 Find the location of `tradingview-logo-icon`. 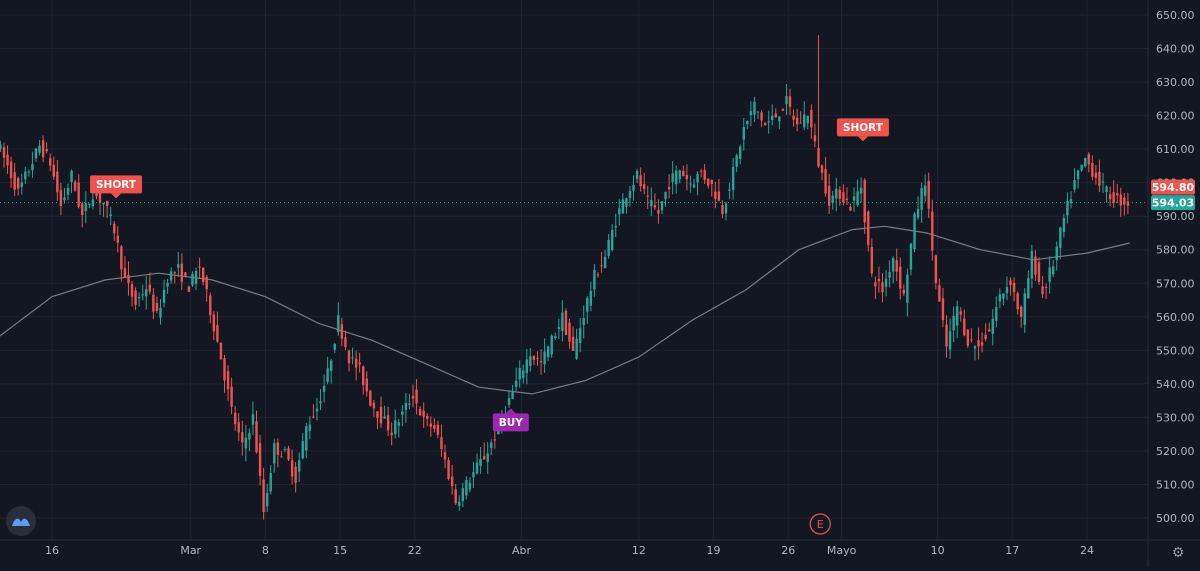

tradingview-logo-icon is located at coordinates (21, 521).